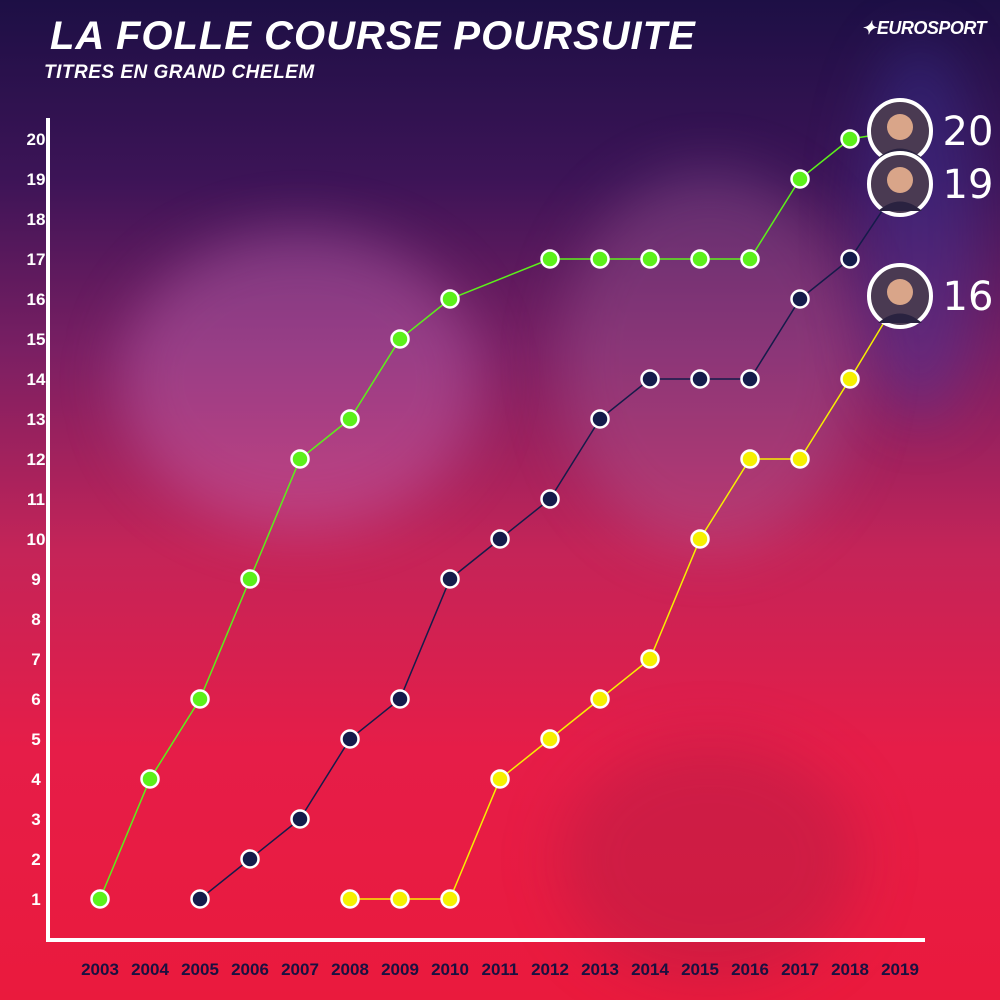  I want to click on y-tick-label: 19, so click(36, 179).